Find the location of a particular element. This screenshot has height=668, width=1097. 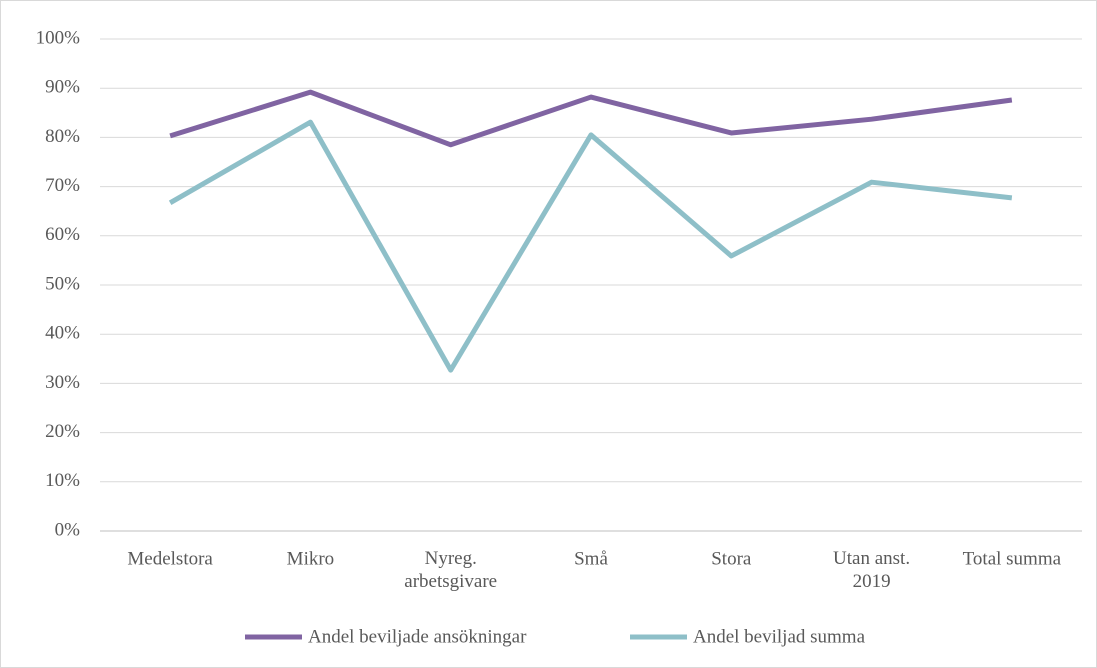

y-tick-label: 30% is located at coordinates (62, 382).